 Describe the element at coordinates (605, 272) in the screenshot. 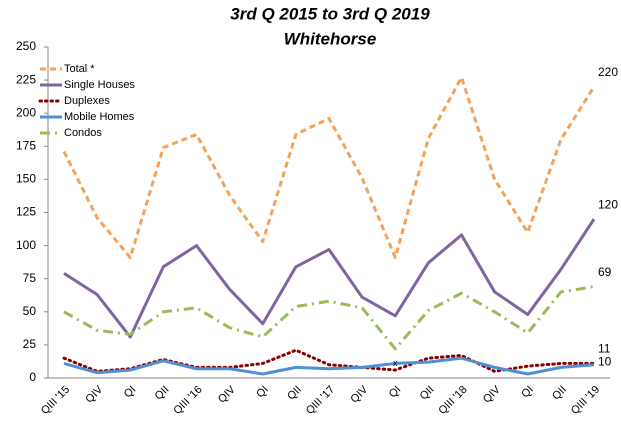

I see `data-label: 69` at that location.